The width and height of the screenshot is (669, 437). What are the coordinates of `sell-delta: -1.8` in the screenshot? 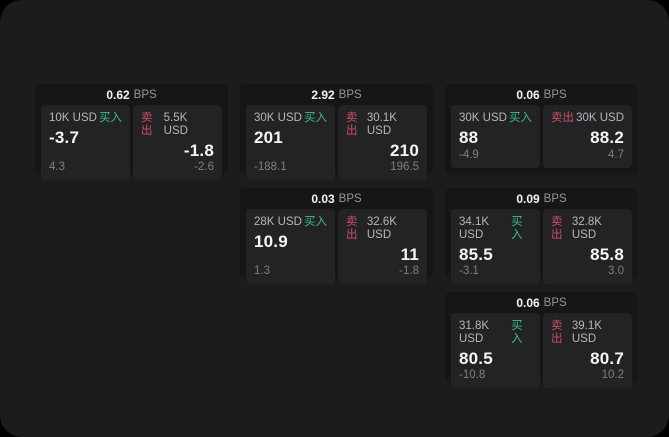 It's located at (409, 271).